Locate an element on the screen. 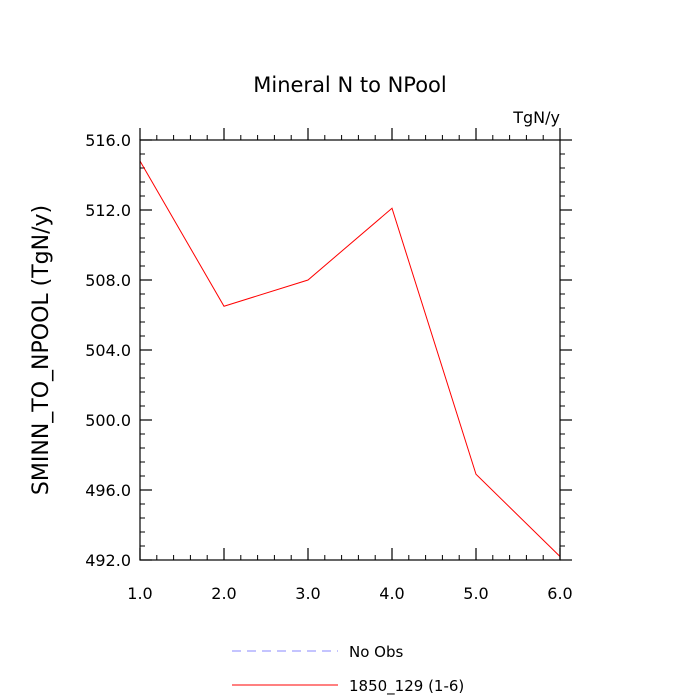 This screenshot has height=700, width=700. x-tick-label: 4.0 is located at coordinates (391, 593).